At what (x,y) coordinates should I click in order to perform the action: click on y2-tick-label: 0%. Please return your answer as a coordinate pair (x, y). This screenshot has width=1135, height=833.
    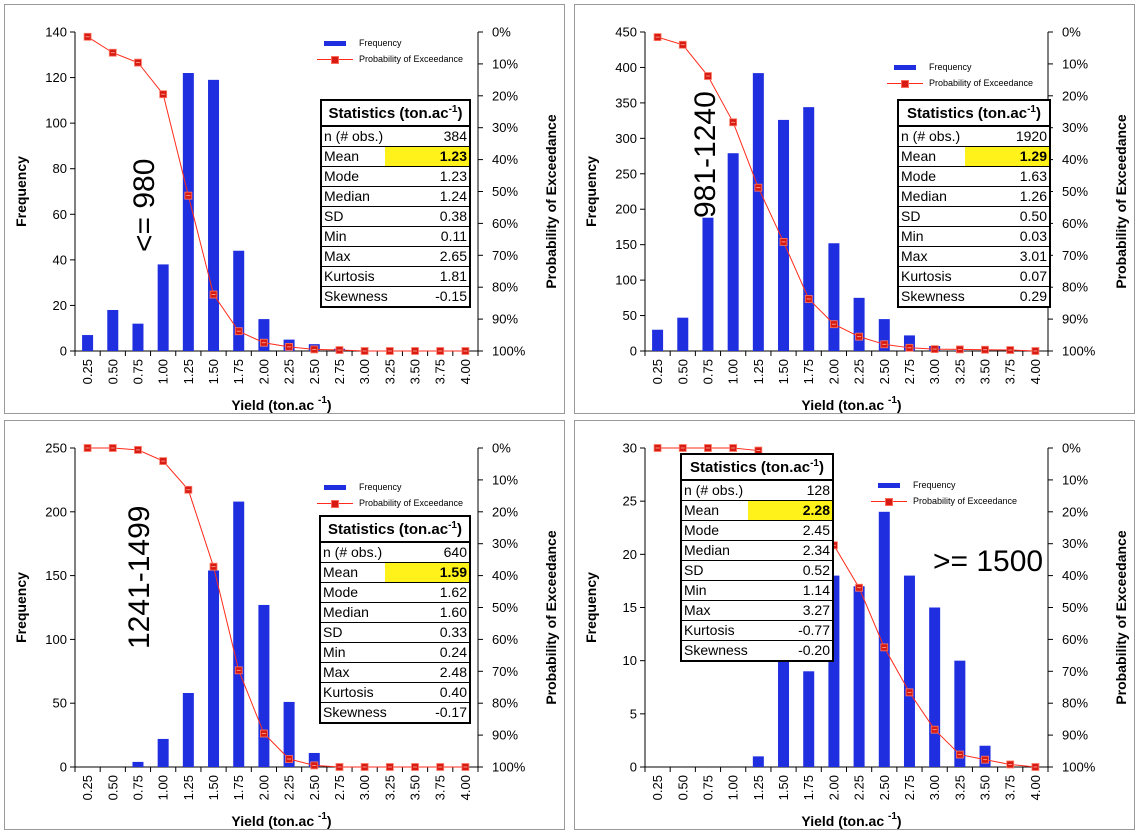
    Looking at the image, I should click on (501, 448).